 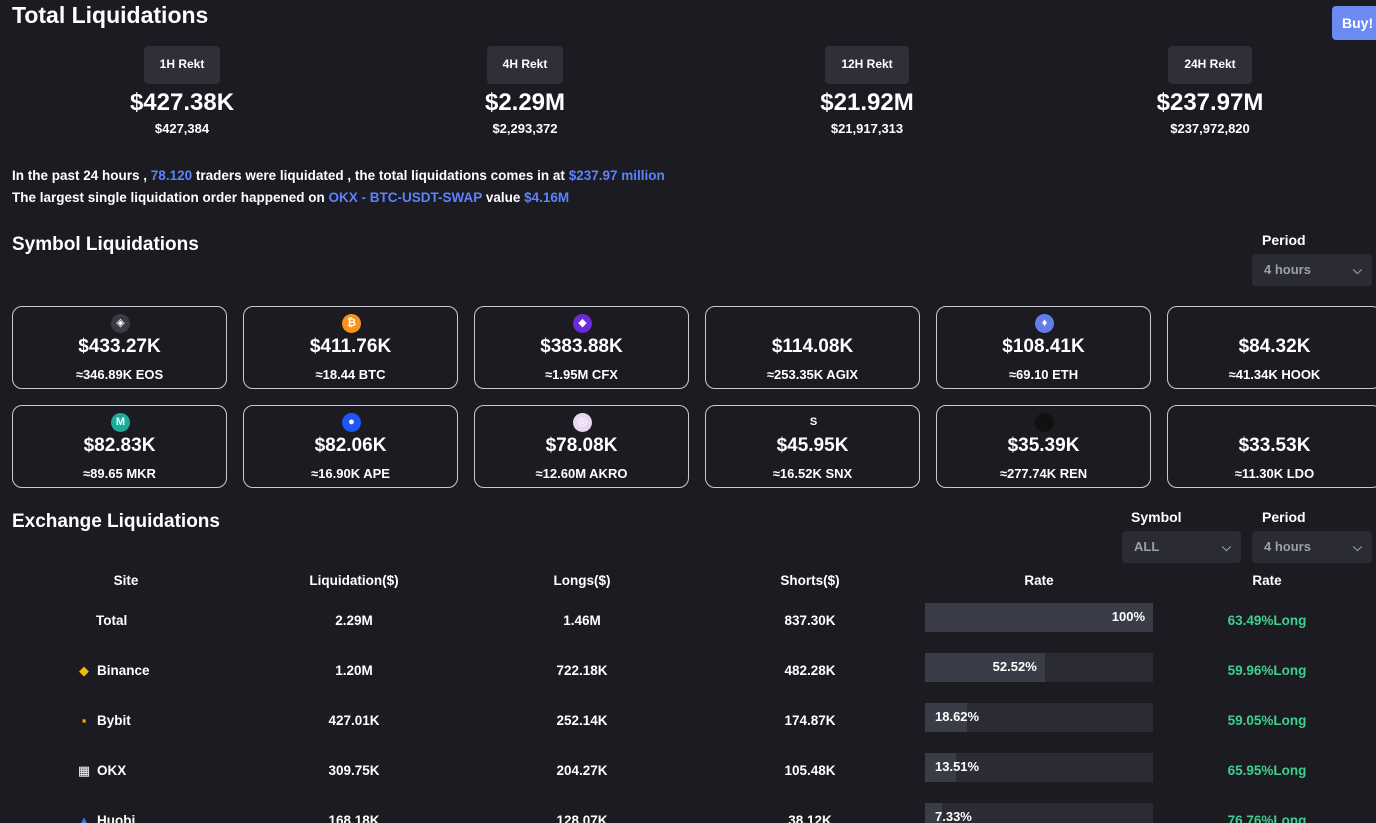 I want to click on symbol-card: ● $82.06K ≈16.90K APE, so click(x=350, y=446).